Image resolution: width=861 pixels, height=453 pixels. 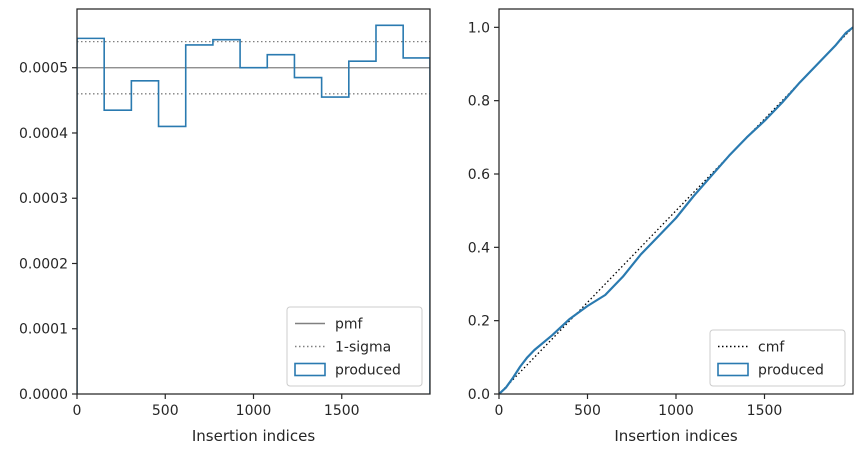 I want to click on y-tick-label: 0.0001, so click(x=43, y=330).